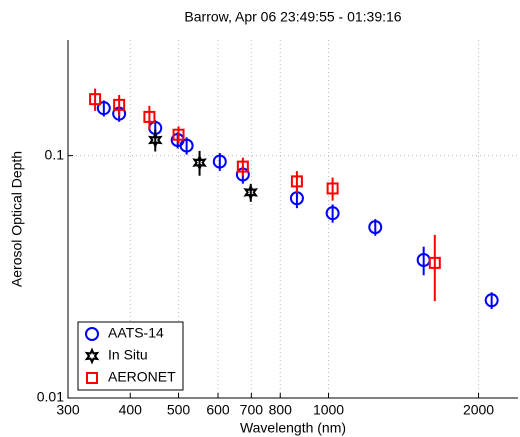 This screenshot has height=437, width=520. I want to click on y-tick-label: 0.01, so click(50, 397).